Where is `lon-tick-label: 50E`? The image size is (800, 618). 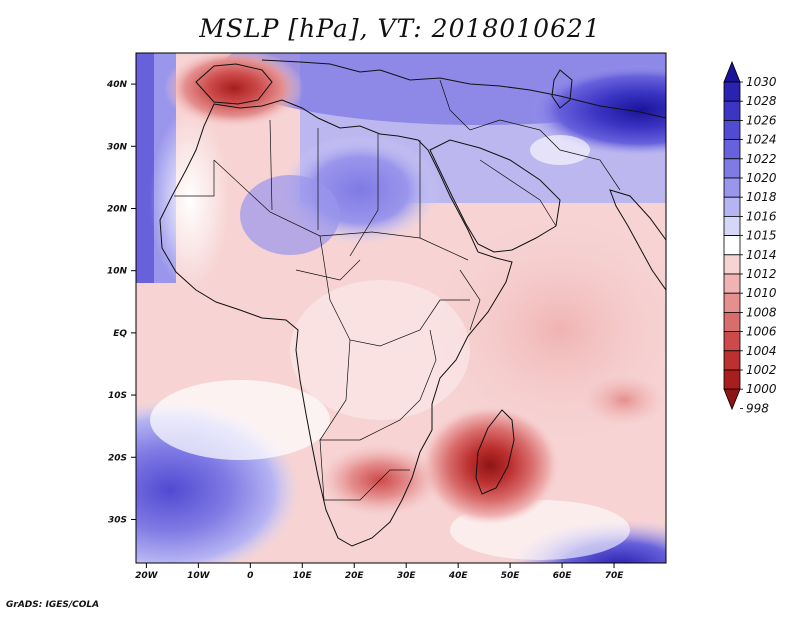 lon-tick-label: 50E is located at coordinates (511, 576).